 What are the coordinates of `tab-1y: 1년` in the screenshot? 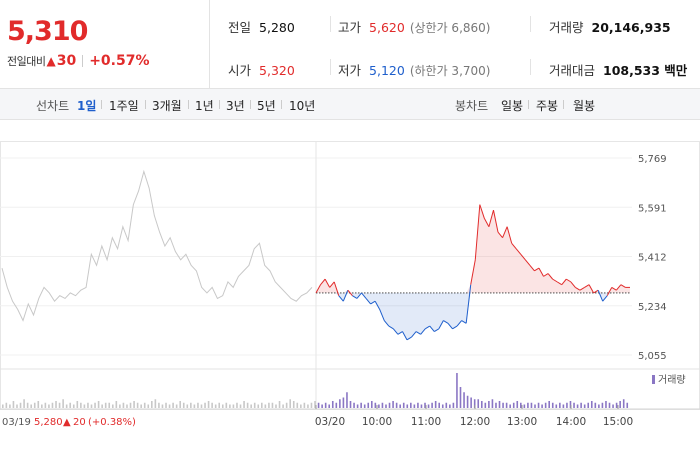 It's located at (204, 106).